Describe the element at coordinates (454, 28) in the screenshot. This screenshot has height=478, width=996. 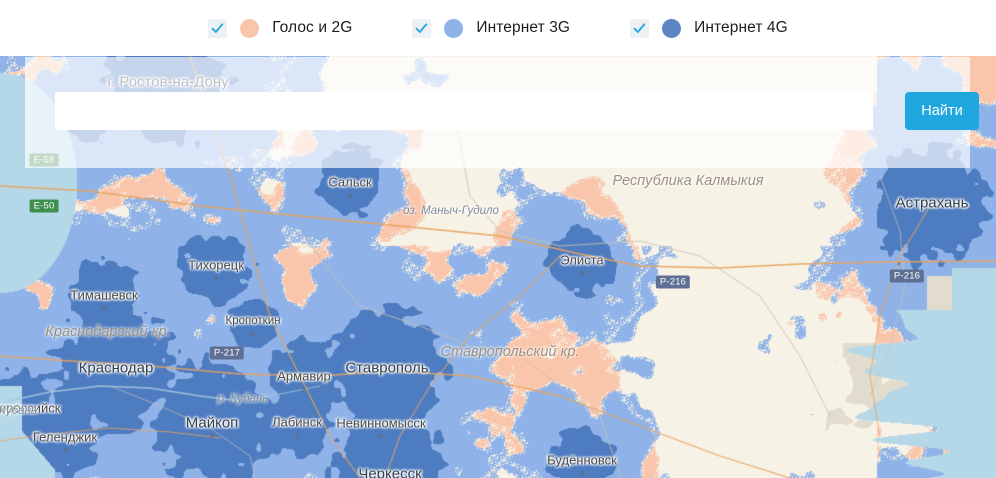
I see `swatch-internet-3g` at that location.